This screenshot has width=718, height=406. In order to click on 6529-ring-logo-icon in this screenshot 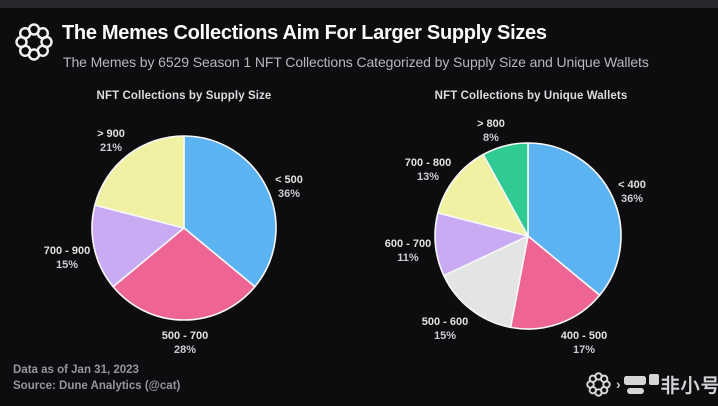, I will do `click(34, 42)`.